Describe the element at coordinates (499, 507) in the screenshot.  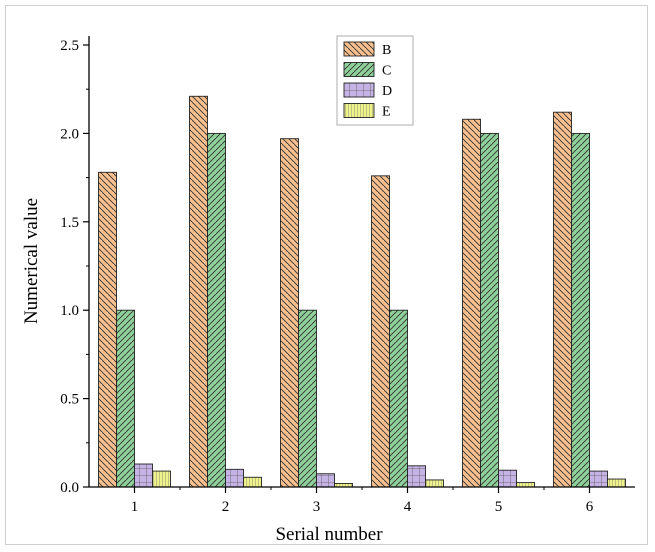
I see `x-tick-label: 5` at that location.